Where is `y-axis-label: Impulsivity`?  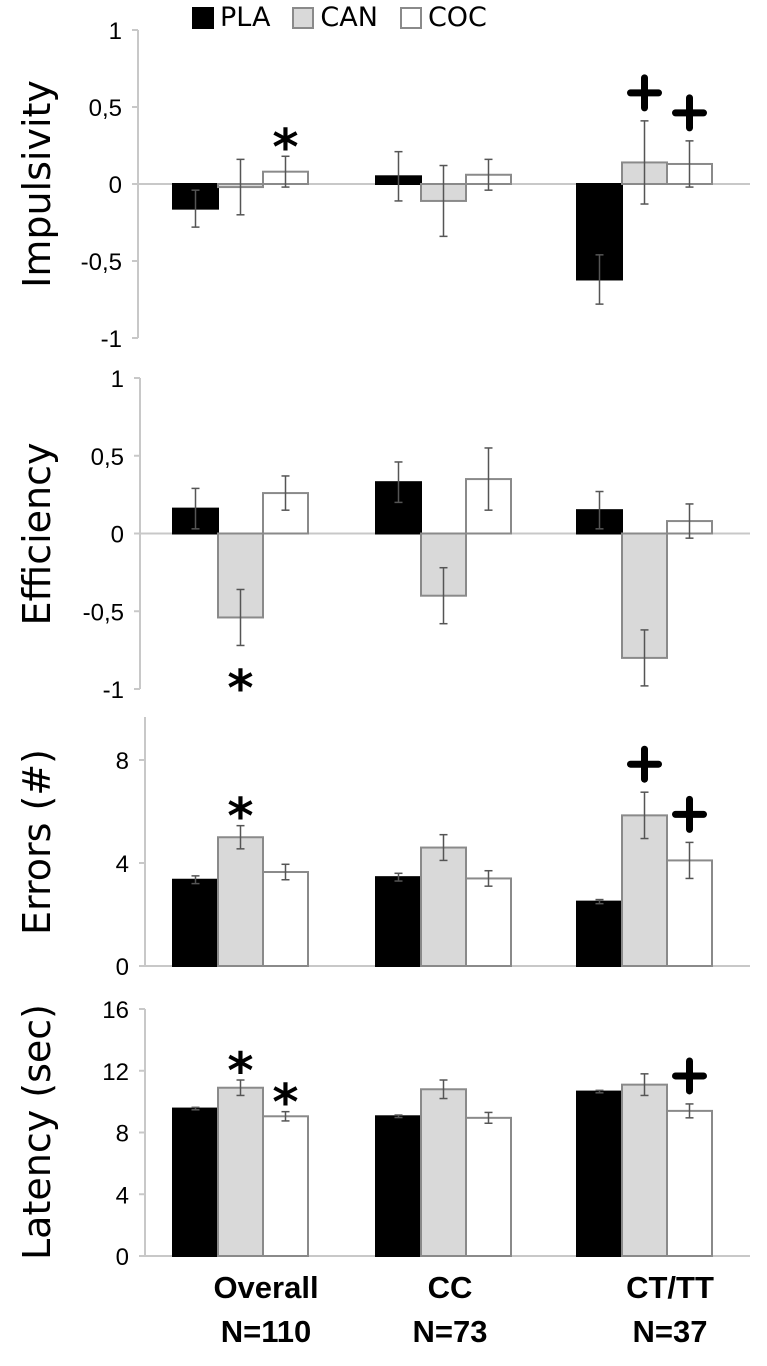 y-axis-label: Impulsivity is located at coordinates (37, 184).